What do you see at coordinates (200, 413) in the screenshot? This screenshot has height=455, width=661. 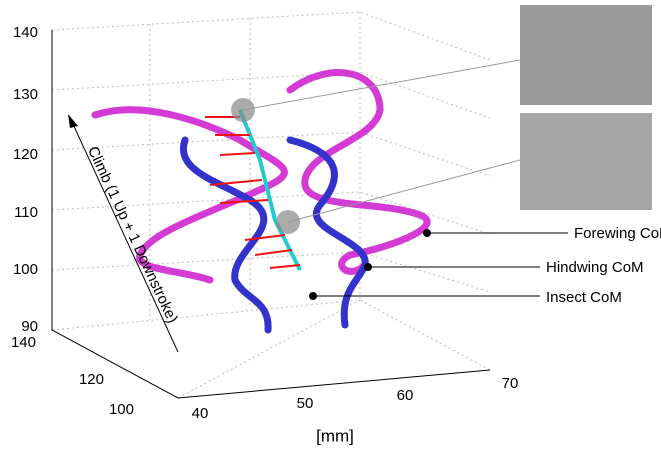 I see `x-tick-label: 40` at bounding box center [200, 413].